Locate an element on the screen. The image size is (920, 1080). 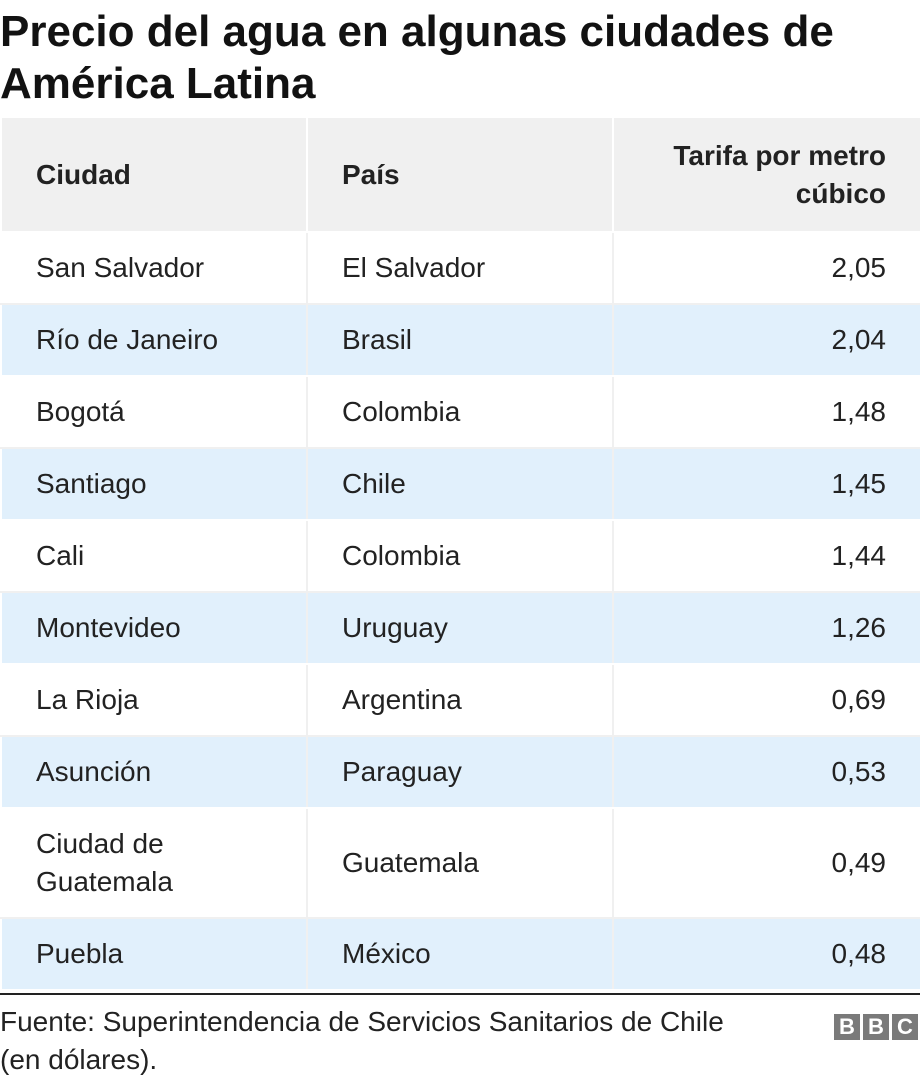
cell-rate: 0,49 is located at coordinates (766, 863).